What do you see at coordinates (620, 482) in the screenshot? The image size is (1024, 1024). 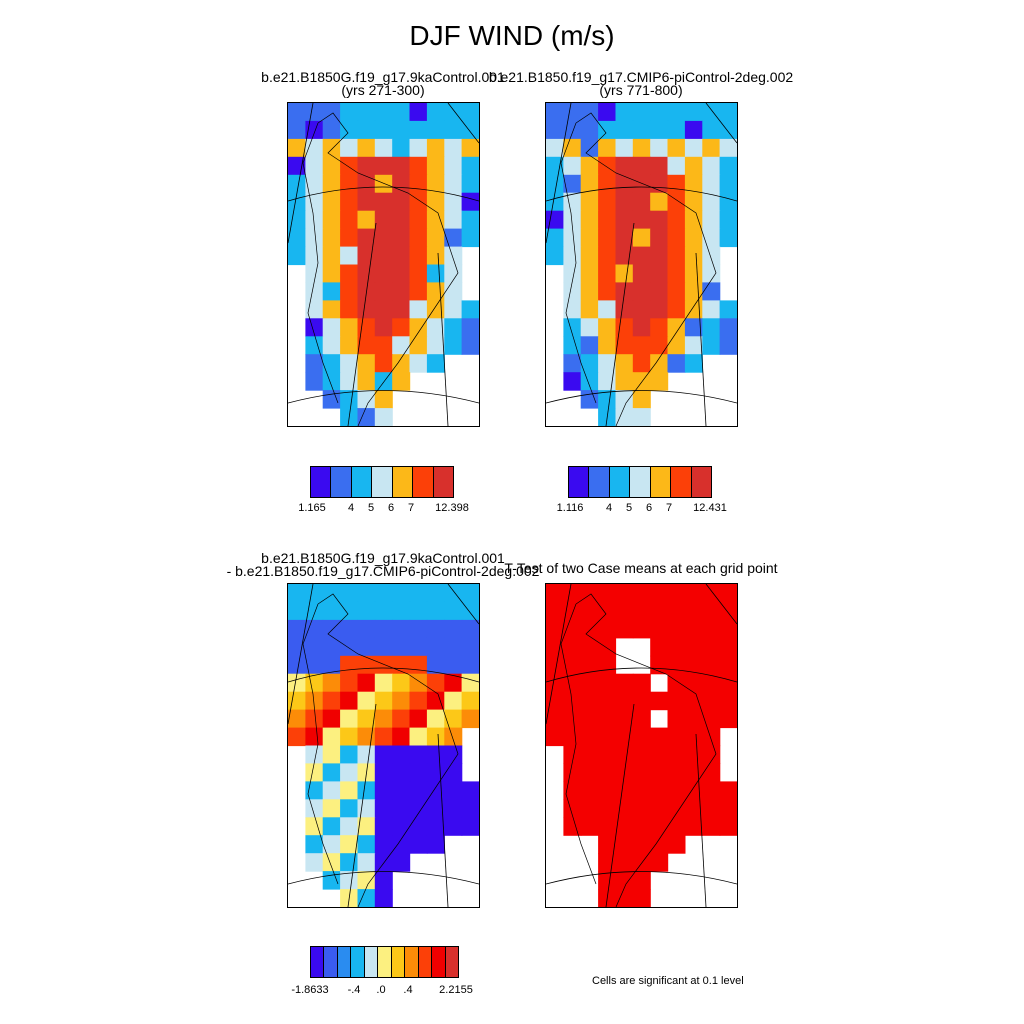 I see `case2-colorbar-swatch` at bounding box center [620, 482].